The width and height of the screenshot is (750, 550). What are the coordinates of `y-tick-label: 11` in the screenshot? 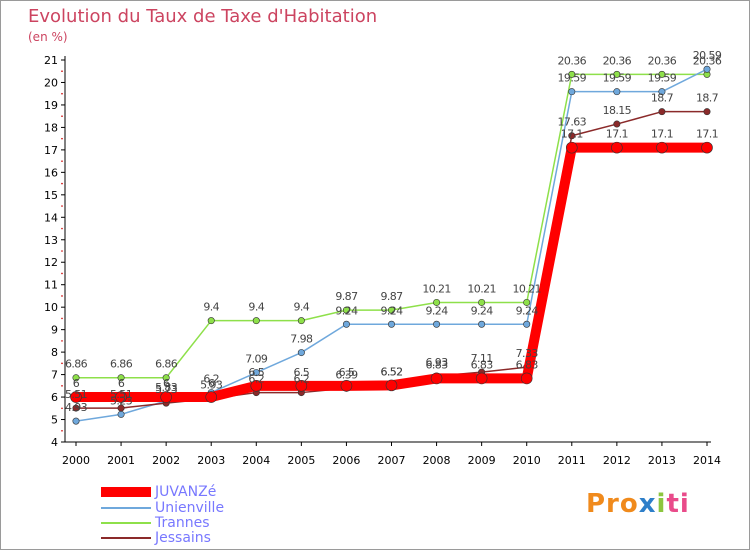 It's located at (51, 285).